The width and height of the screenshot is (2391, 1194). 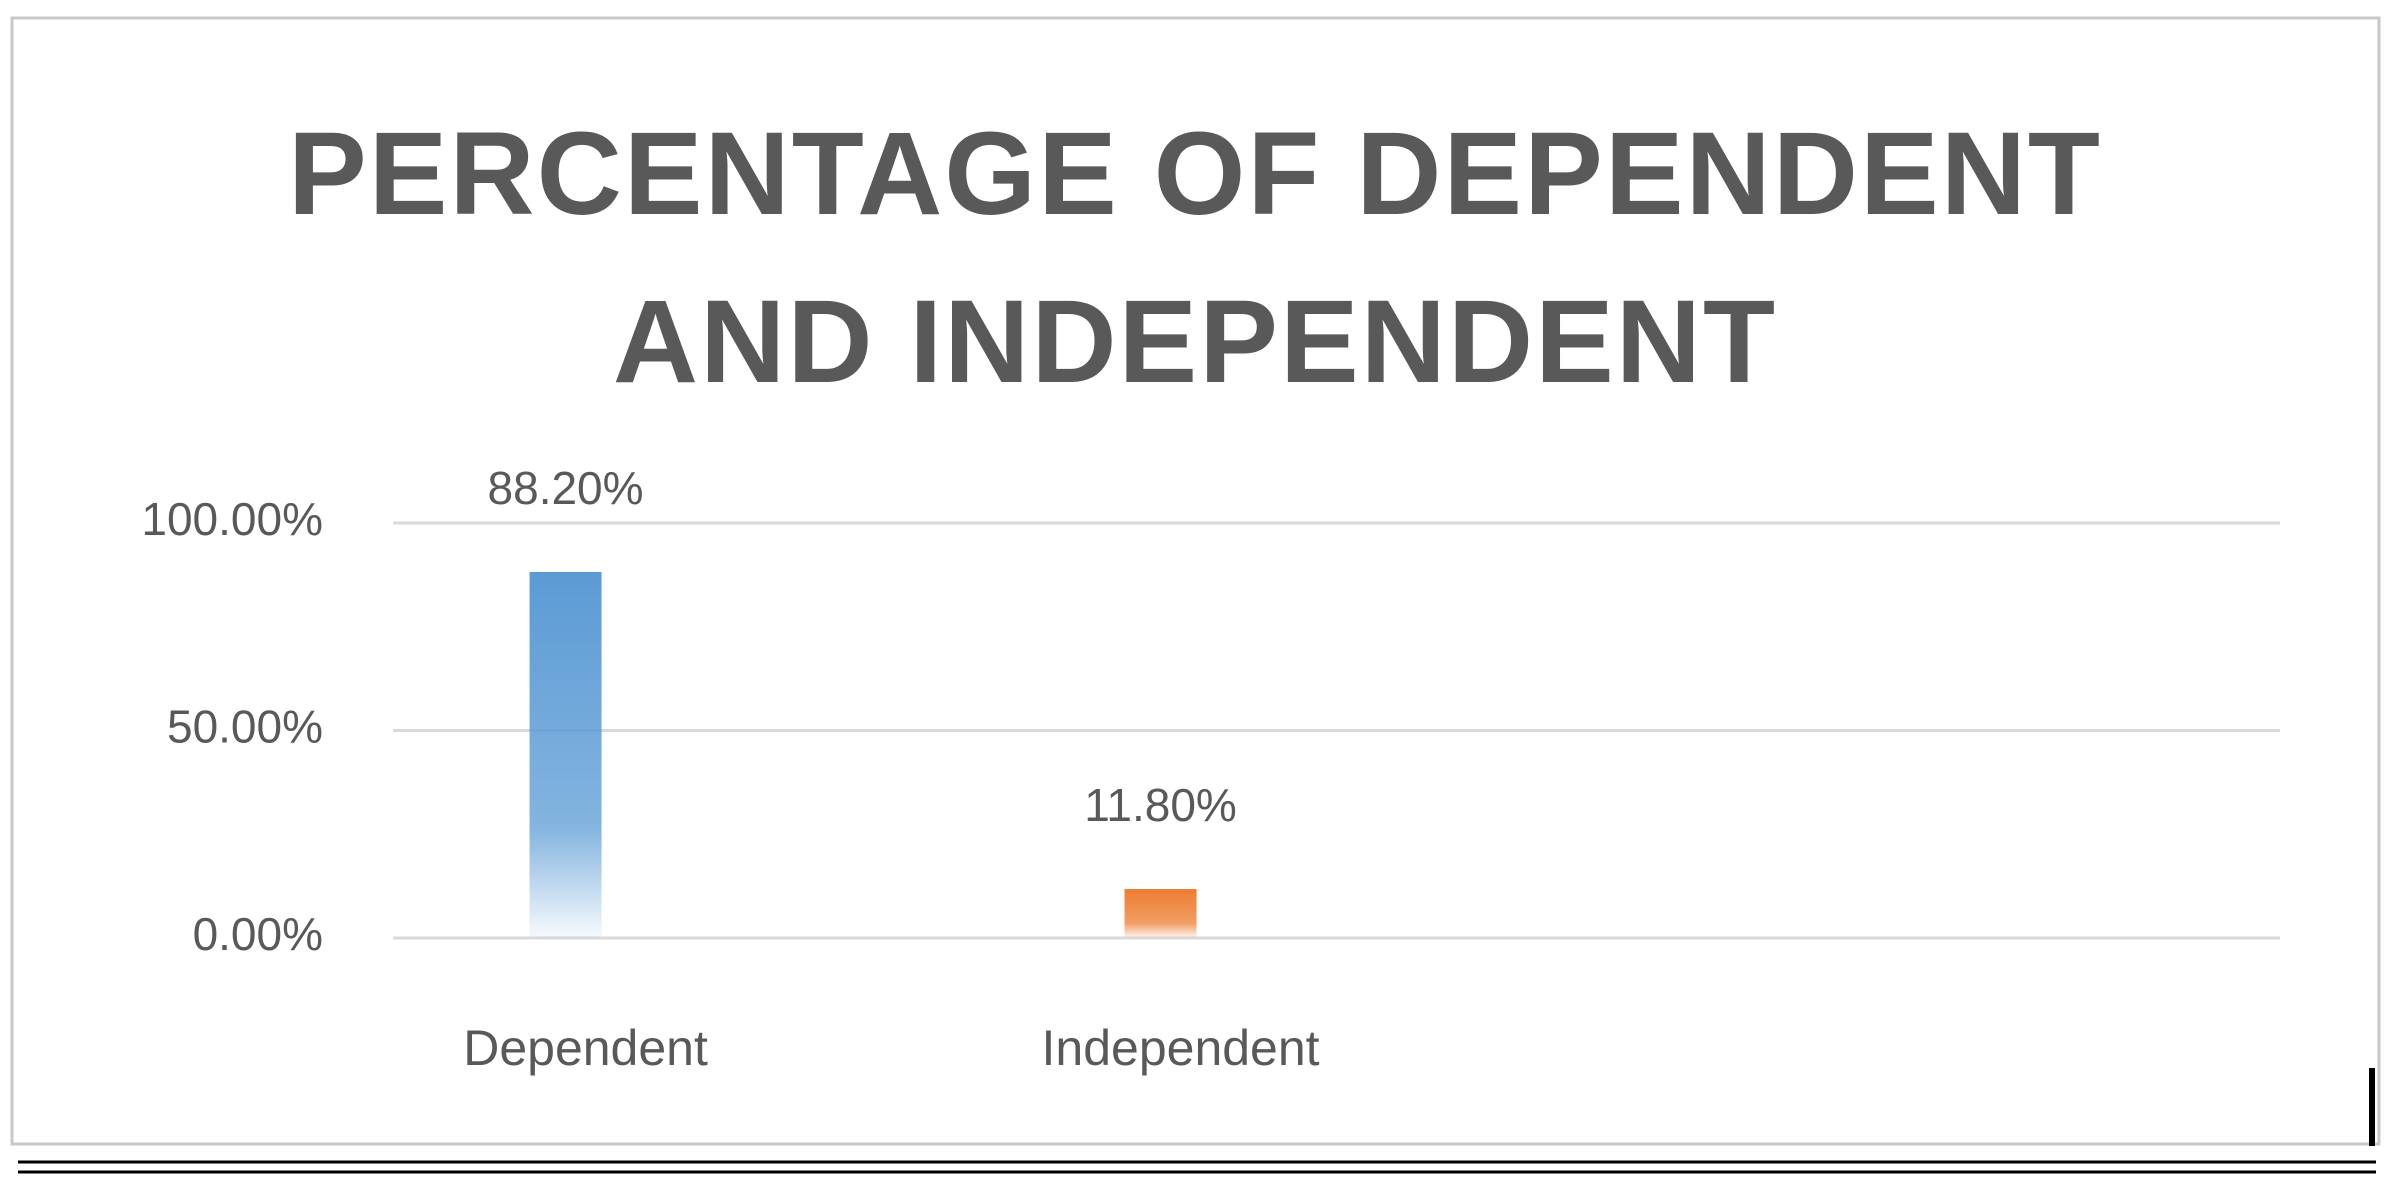 What do you see at coordinates (232, 519) in the screenshot?
I see `y-tick-label: 100.00%` at bounding box center [232, 519].